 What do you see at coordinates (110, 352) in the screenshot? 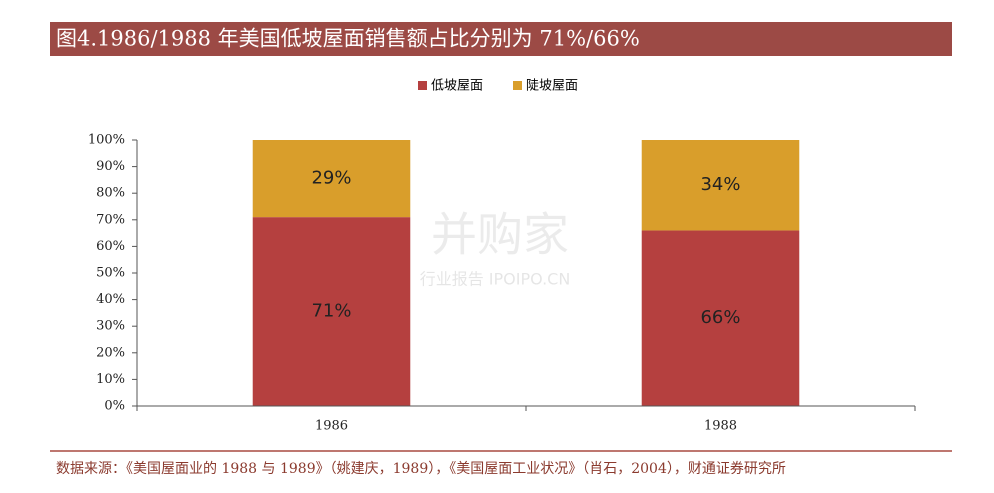
I see `y-tick-label: 20%` at bounding box center [110, 352].